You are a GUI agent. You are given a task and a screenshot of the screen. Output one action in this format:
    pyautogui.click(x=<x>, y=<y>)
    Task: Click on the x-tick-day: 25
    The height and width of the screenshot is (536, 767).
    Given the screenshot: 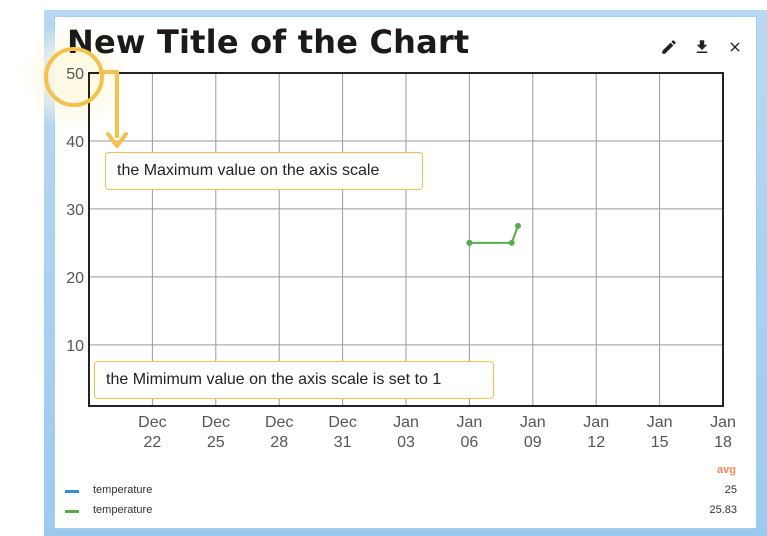 What is the action you would take?
    pyautogui.click(x=216, y=442)
    